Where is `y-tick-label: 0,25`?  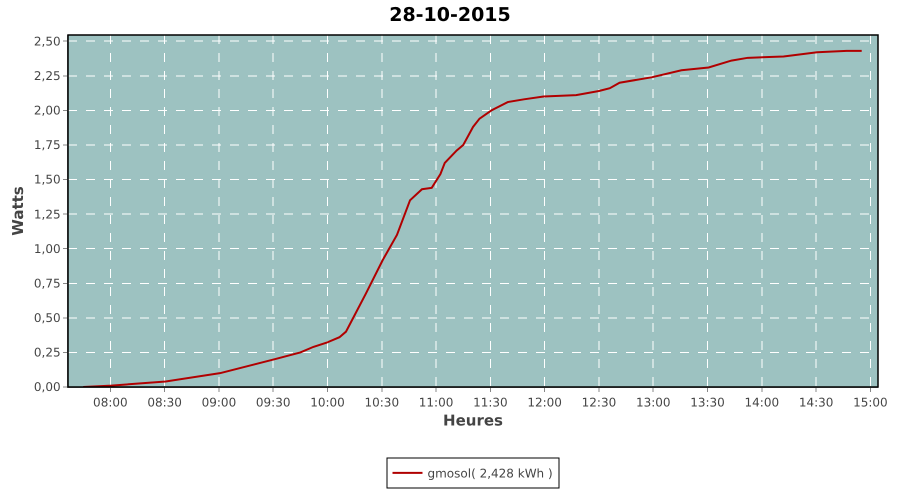
y-tick-label: 0,25 is located at coordinates (47, 353).